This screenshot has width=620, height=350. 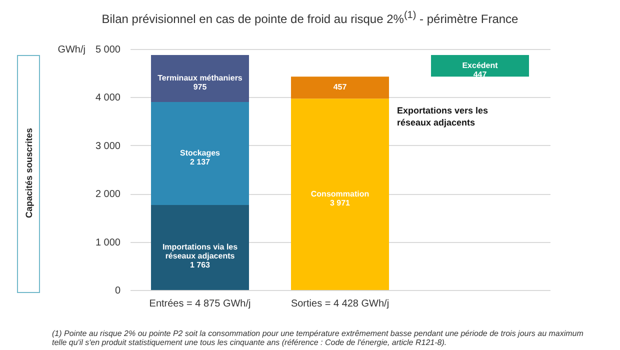 I want to click on series-label: Importations via les réseaux adjacents, so click(x=200, y=251).